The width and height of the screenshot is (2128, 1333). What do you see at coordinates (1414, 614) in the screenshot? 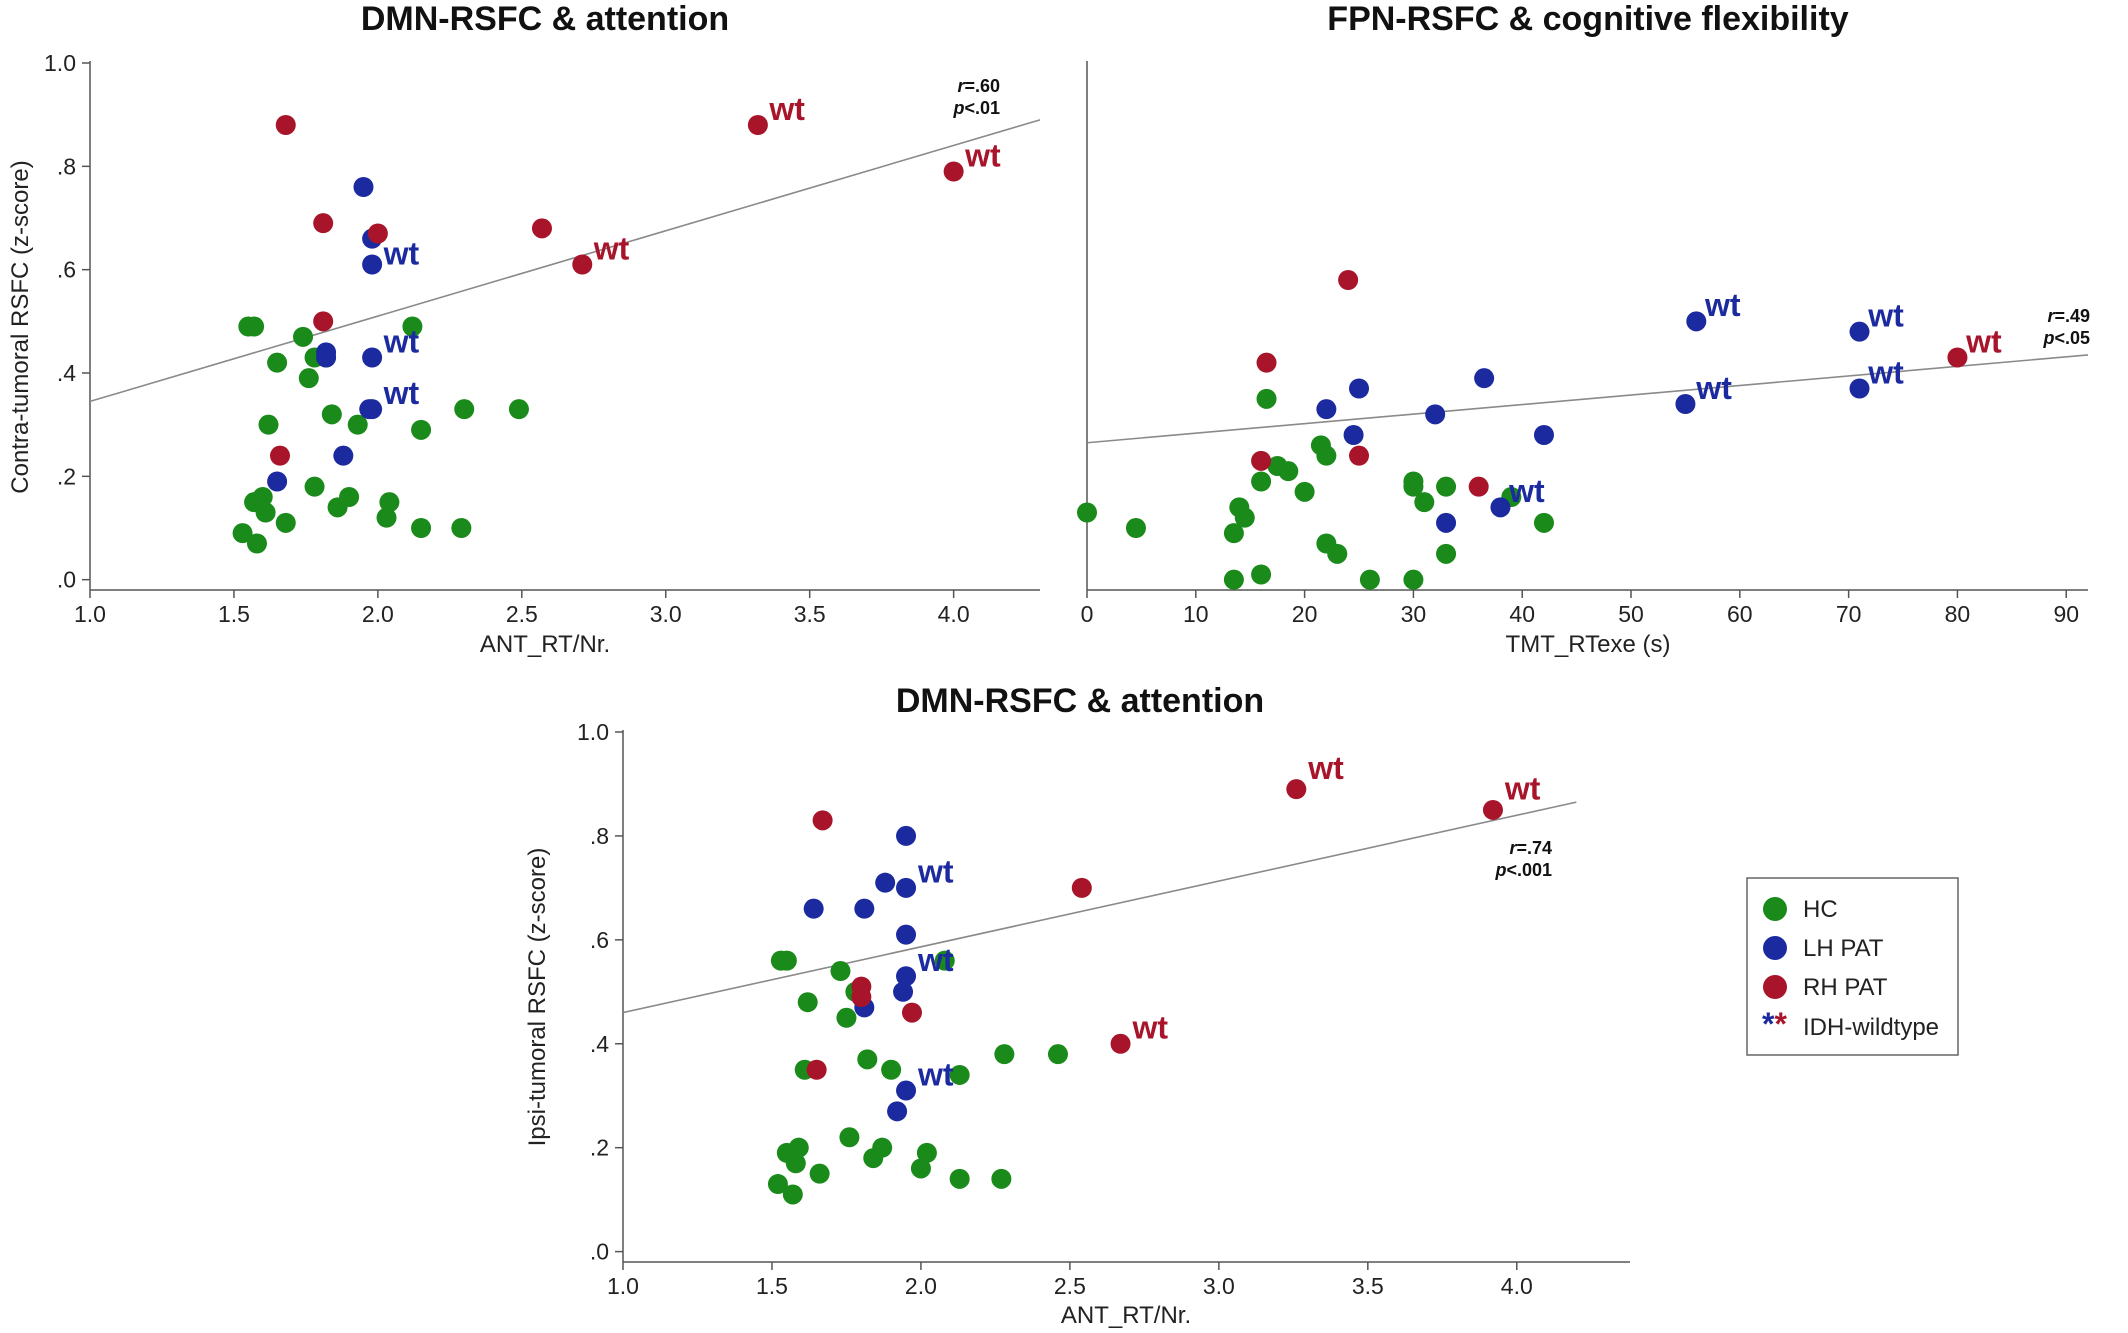
I see `x-tick-label: 30` at bounding box center [1414, 614].